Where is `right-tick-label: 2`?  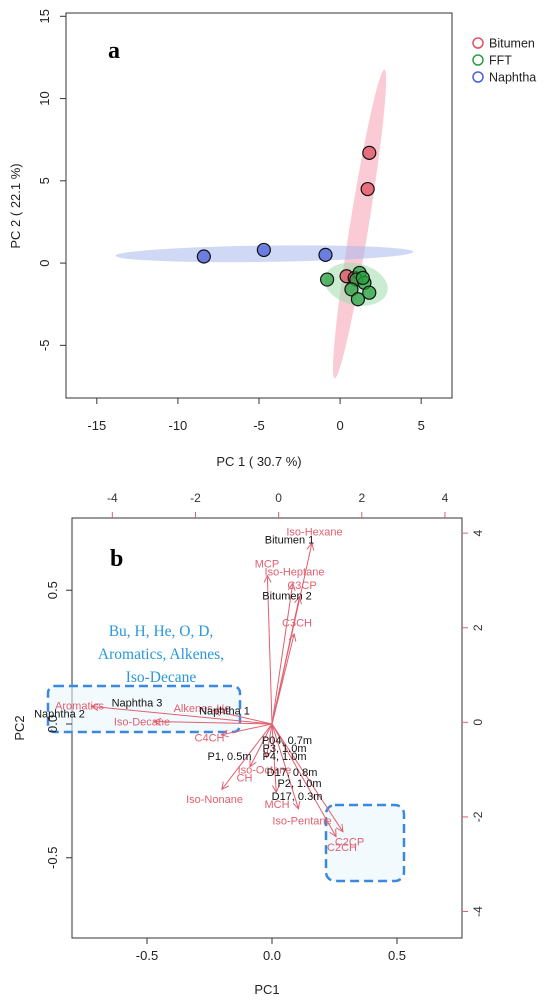
right-tick-label: 2 is located at coordinates (478, 627).